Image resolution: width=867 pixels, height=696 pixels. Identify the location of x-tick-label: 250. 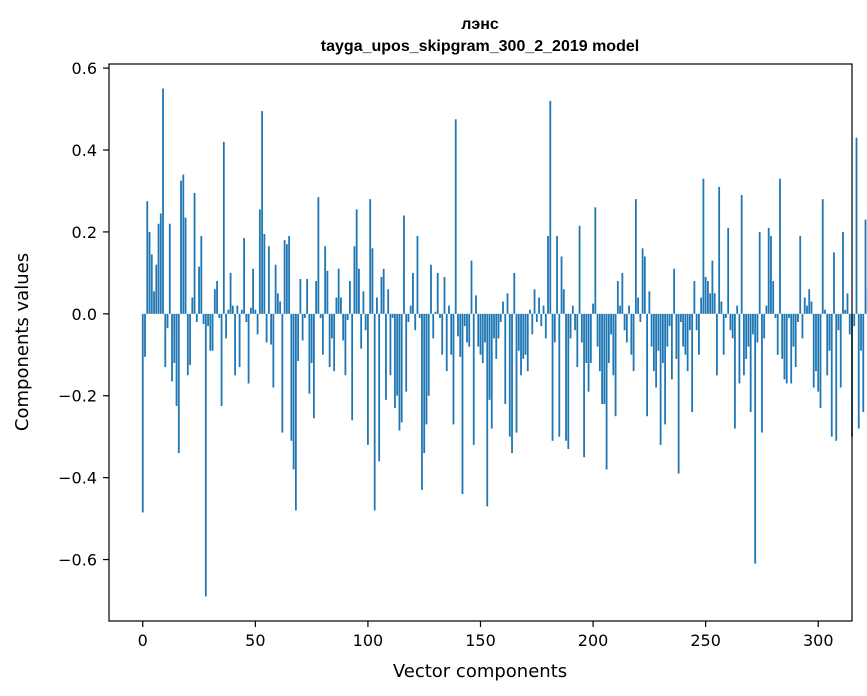
(705, 640).